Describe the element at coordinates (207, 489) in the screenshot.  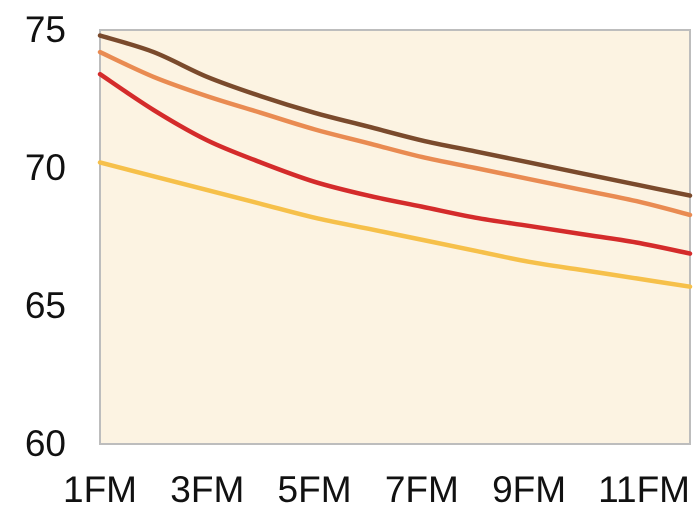
I see `x-tick-label: 3FM` at that location.